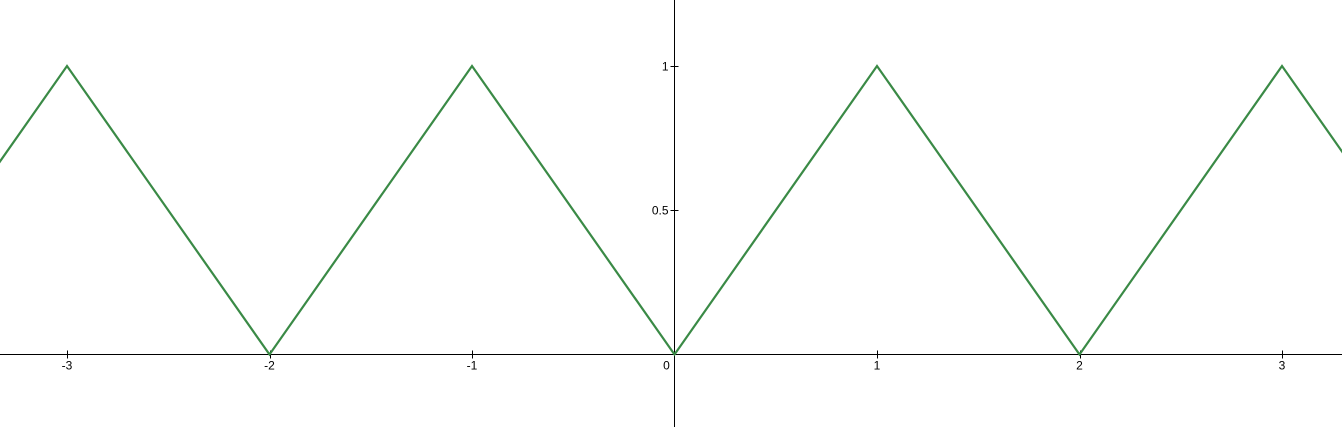  I want to click on x-tick-label: -2, so click(269, 366).